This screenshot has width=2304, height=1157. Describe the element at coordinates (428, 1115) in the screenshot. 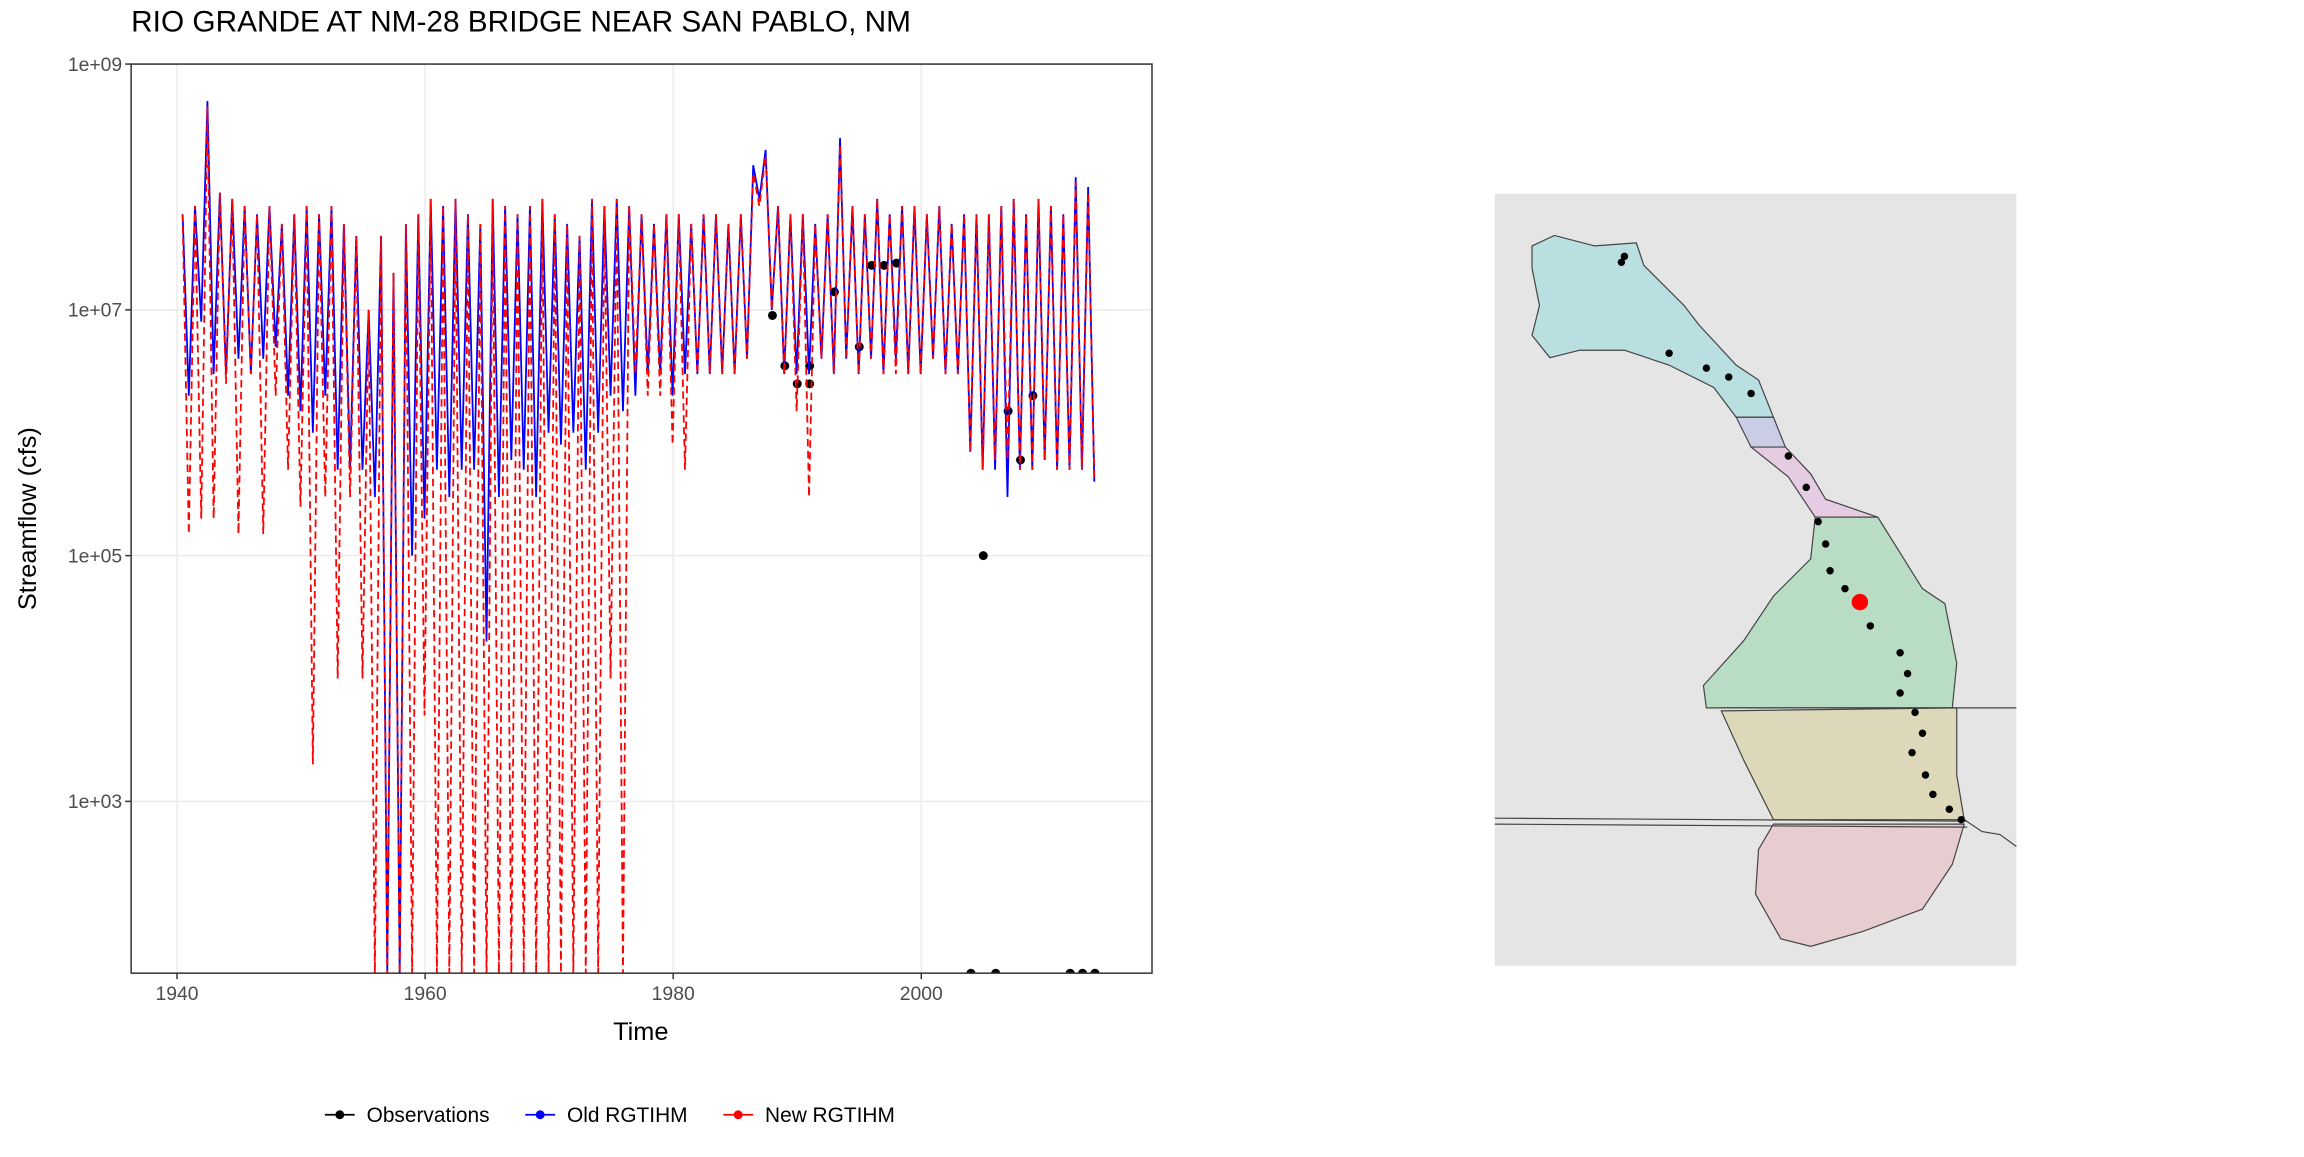

I see `legend-label: Observations` at that location.